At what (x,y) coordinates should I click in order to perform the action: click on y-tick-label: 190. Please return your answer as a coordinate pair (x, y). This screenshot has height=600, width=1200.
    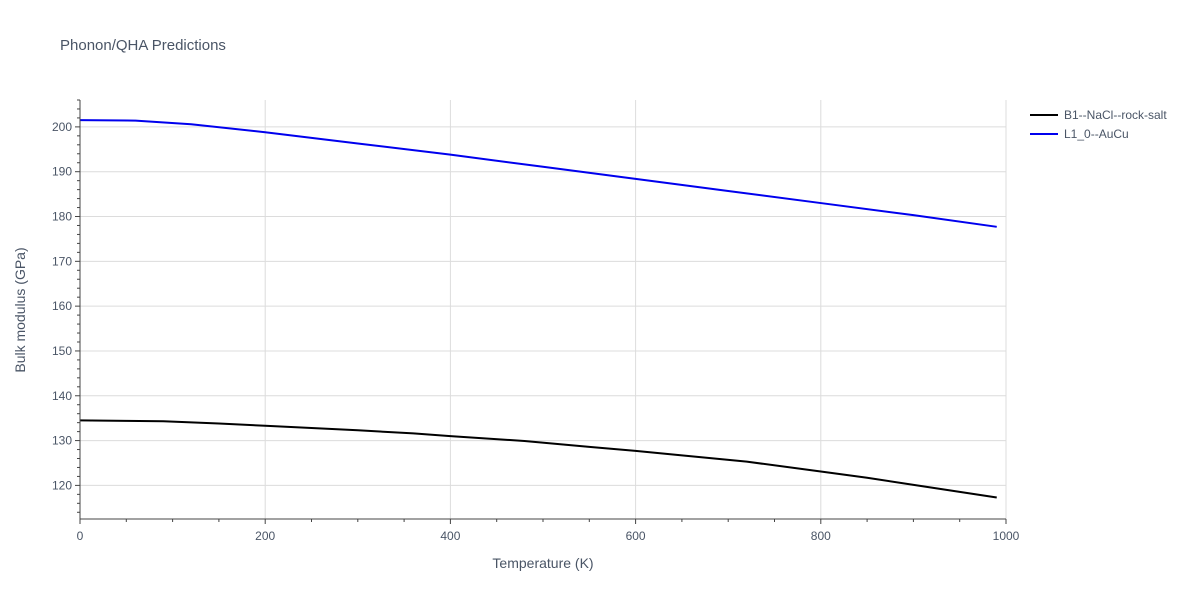
    Looking at the image, I should click on (62, 172).